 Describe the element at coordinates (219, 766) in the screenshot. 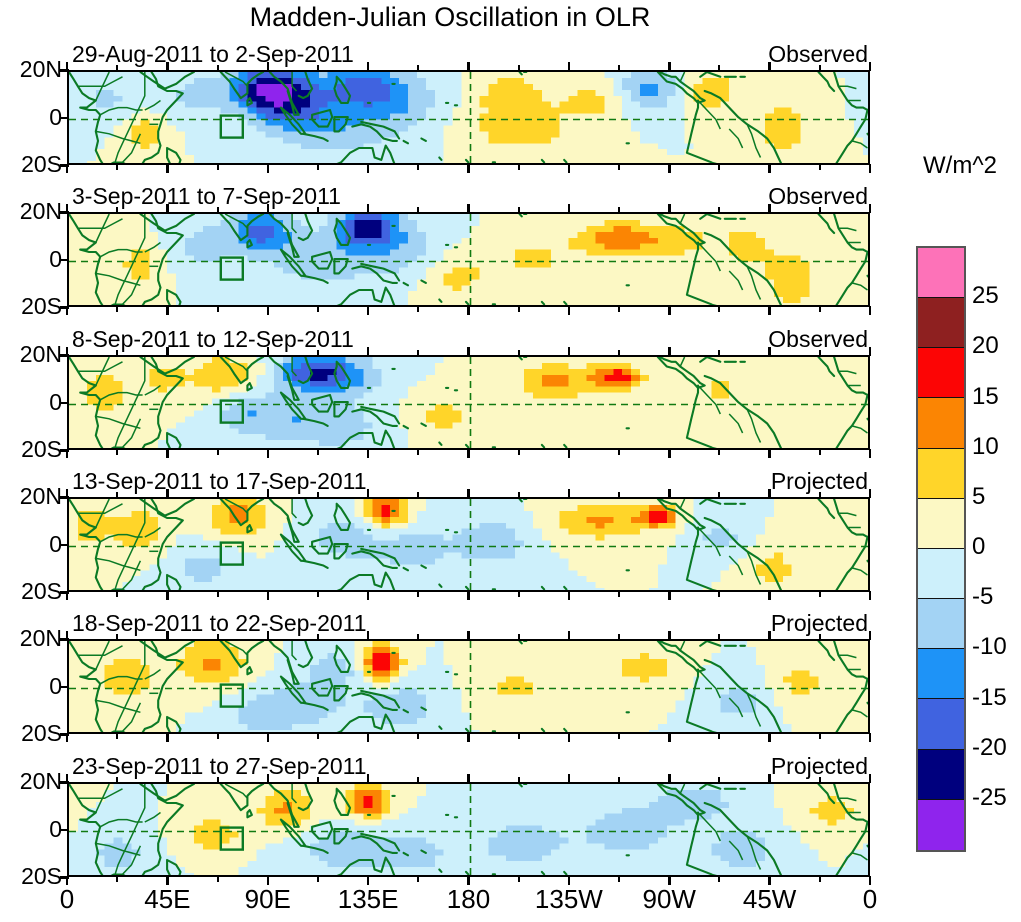

I see `panel-date-range: 23-Sep-2011 to 27-Sep-2011` at that location.